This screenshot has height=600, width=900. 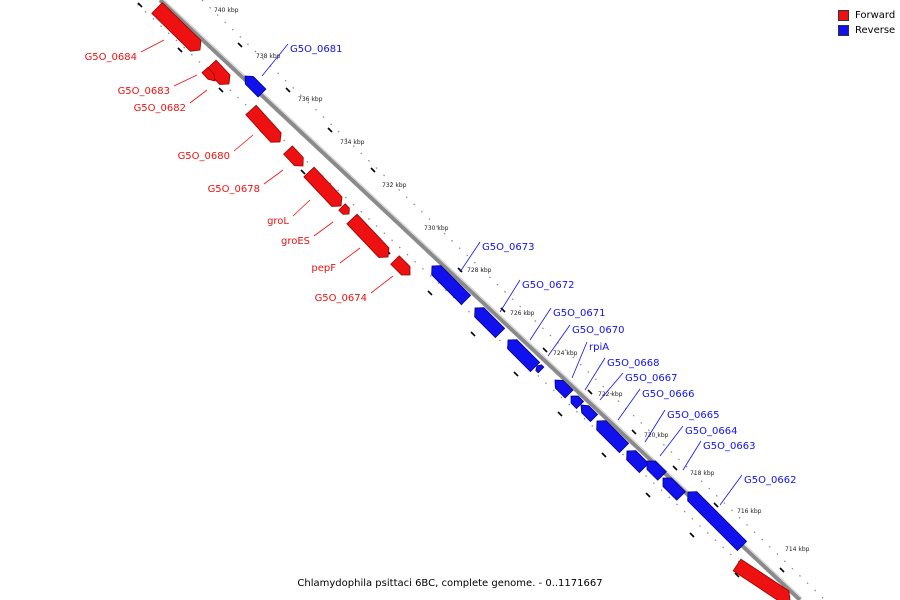 I want to click on tick-label: 716 kbp, so click(x=749, y=511).